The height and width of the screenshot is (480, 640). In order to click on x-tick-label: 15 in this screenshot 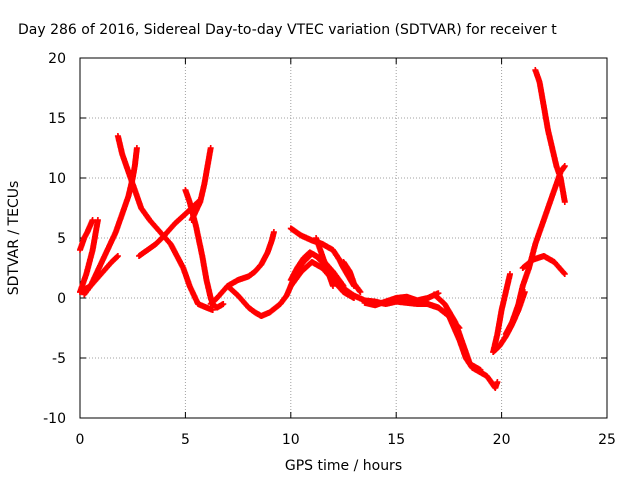, I will do `click(396, 440)`.